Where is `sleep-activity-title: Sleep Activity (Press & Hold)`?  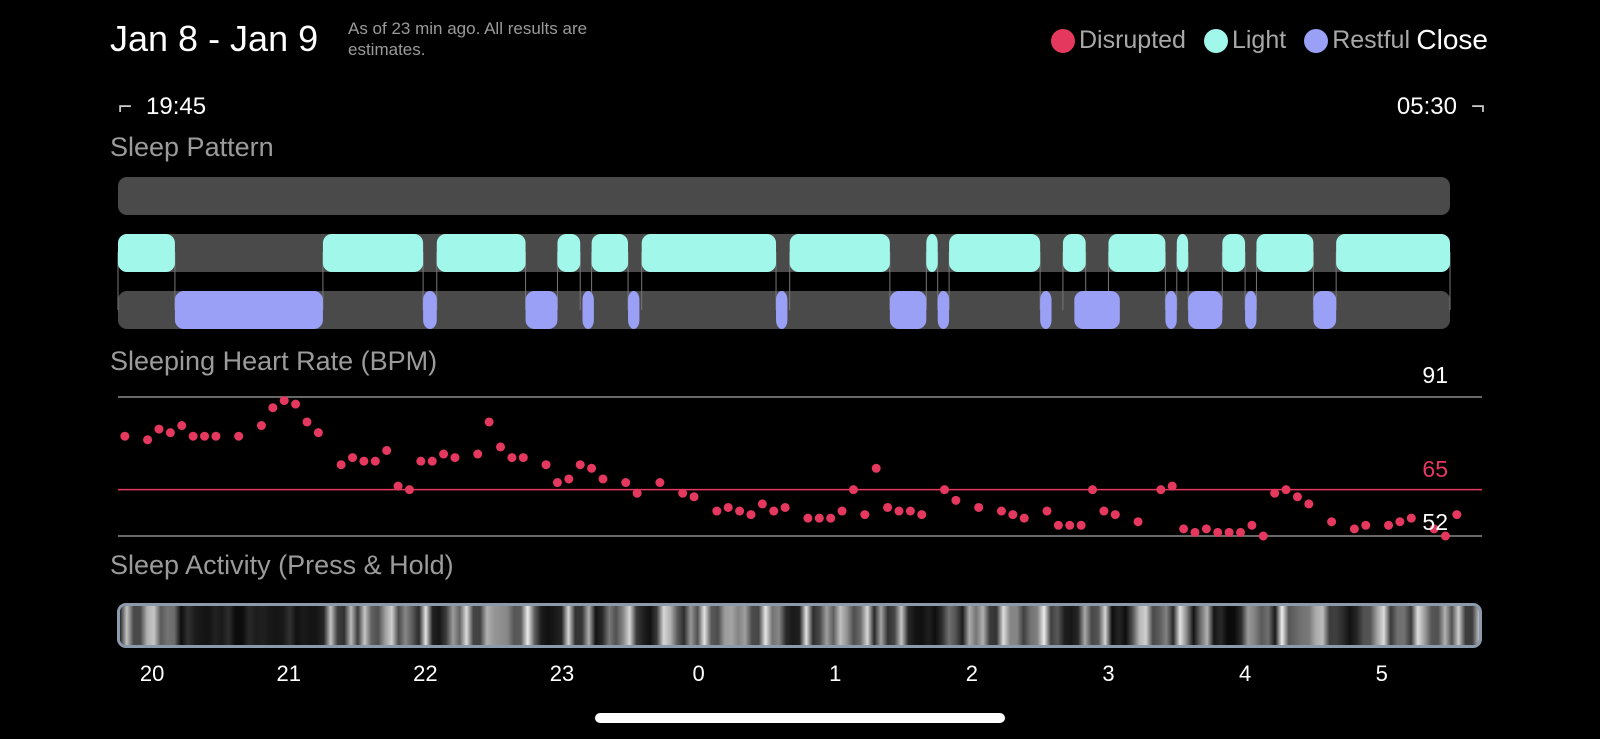
sleep-activity-title: Sleep Activity (Press & Hold) is located at coordinates (282, 565).